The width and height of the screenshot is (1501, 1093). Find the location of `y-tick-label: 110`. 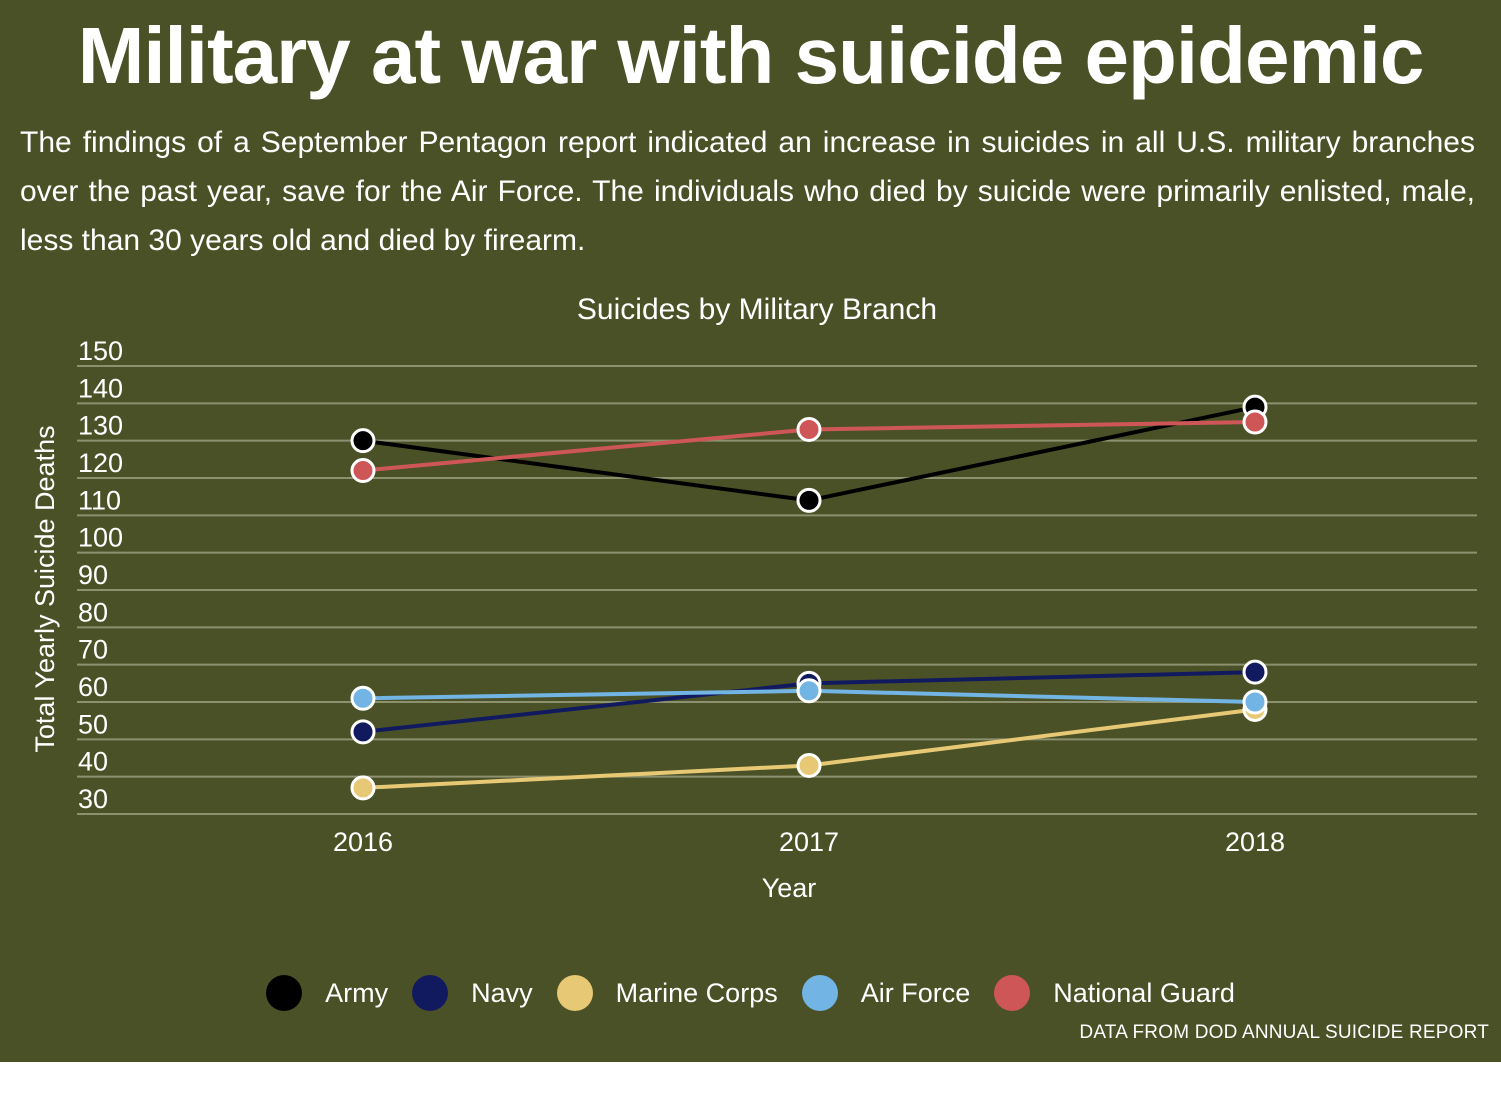

y-tick-label: 110 is located at coordinates (99, 500).